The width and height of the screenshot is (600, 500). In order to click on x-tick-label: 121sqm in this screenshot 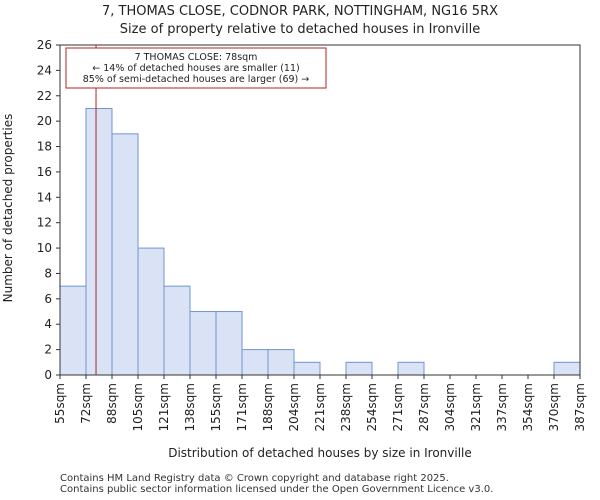, I will do `click(164, 407)`.